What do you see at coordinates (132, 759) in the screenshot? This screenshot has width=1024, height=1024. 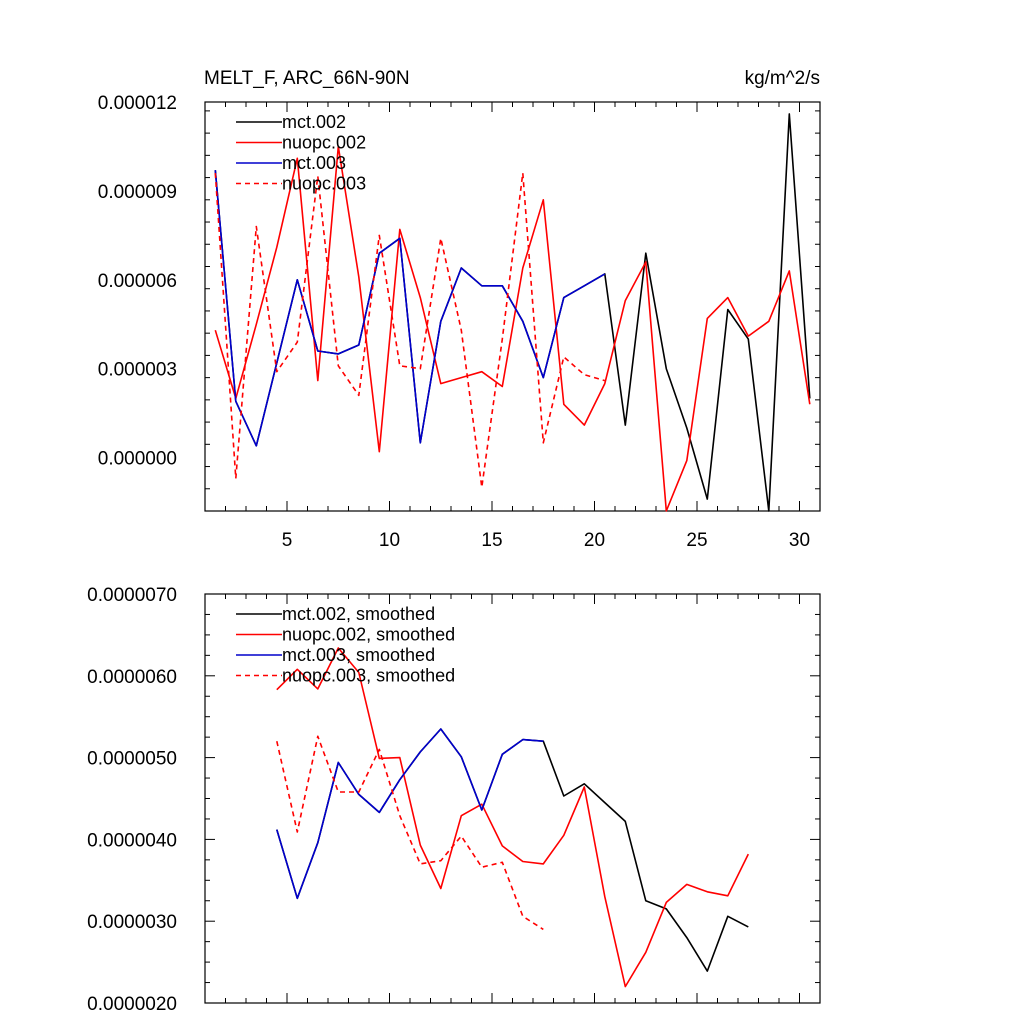 I see `bottom-y-tick-label: 0.0000050` at bounding box center [132, 759].